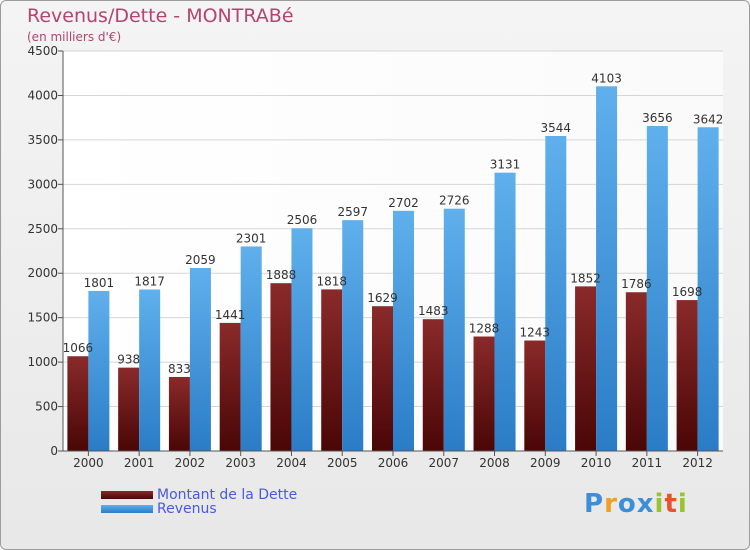  Describe the element at coordinates (454, 201) in the screenshot. I see `data-label-revenue-2007: 2726` at that location.